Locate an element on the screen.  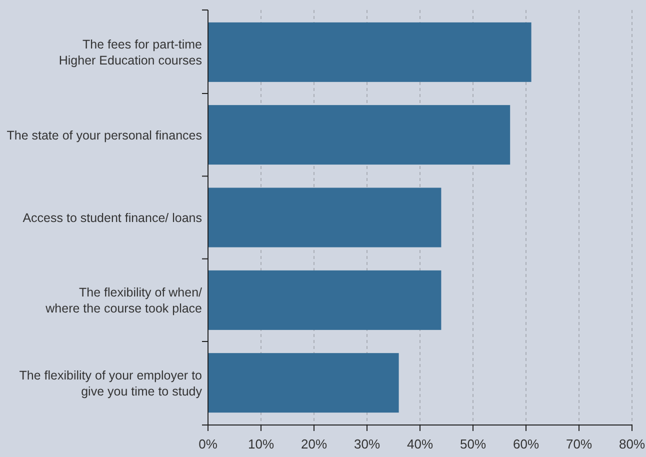
x-tick-label: 20% is located at coordinates (314, 444).